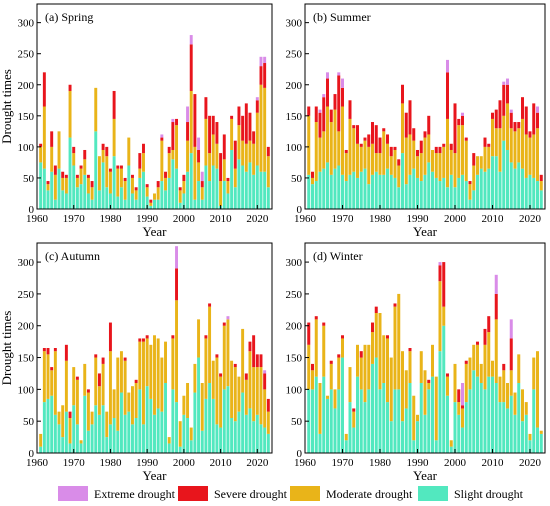 This screenshot has height=506, width=550. What do you see at coordinates (37, 219) in the screenshot?
I see `x-tick-label: 1960` at bounding box center [37, 219].